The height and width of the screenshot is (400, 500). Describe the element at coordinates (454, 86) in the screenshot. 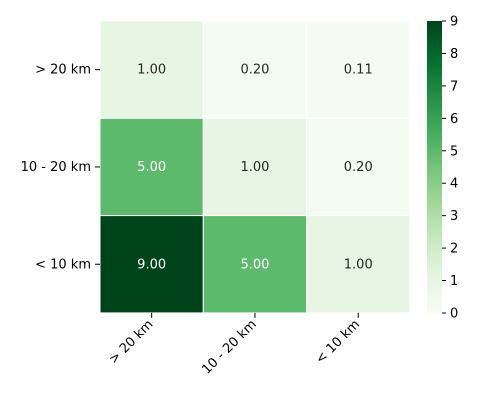

I see `colorbar-tick-label: 7` at that location.